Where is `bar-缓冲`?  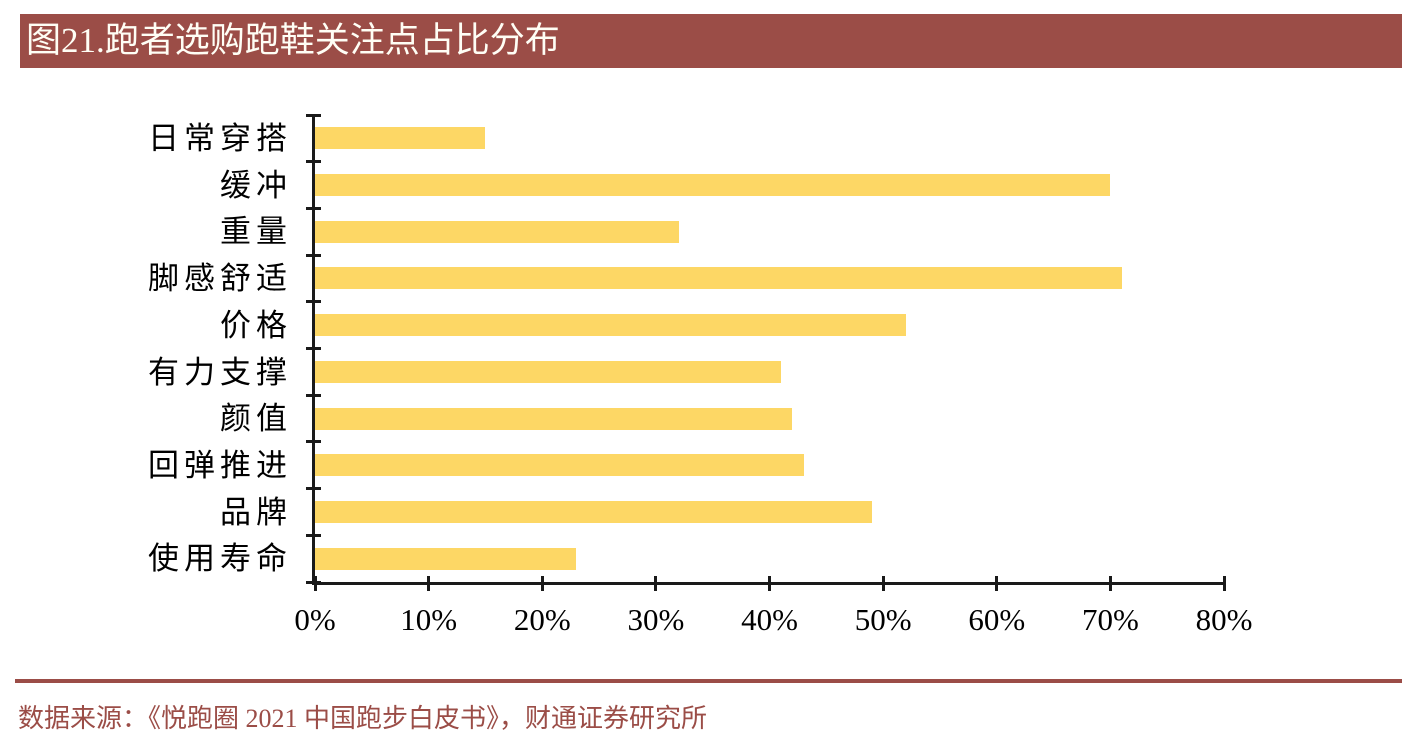 bar-缓冲 is located at coordinates (713, 185).